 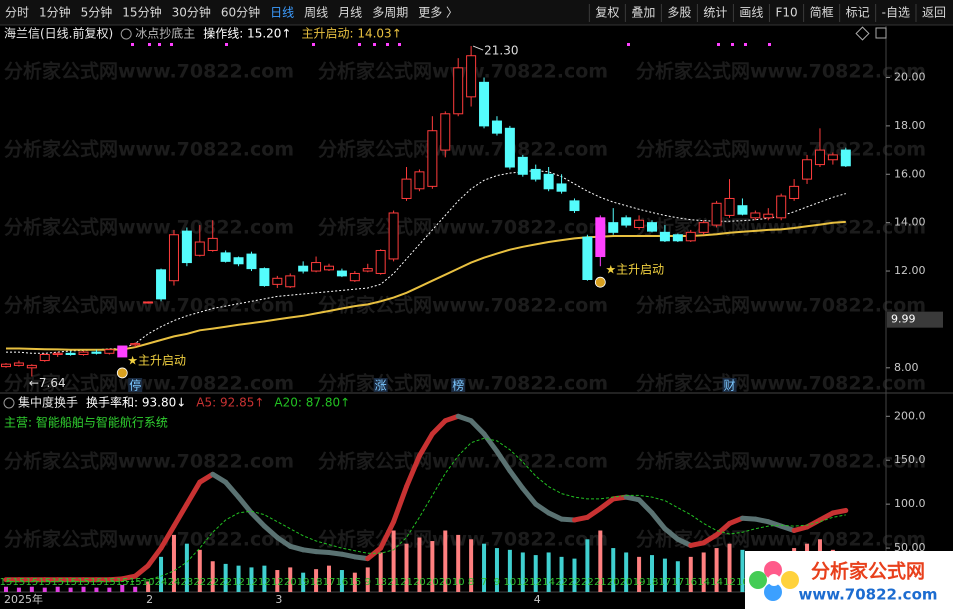 I want to click on tool-button: 标记, so click(x=858, y=13).